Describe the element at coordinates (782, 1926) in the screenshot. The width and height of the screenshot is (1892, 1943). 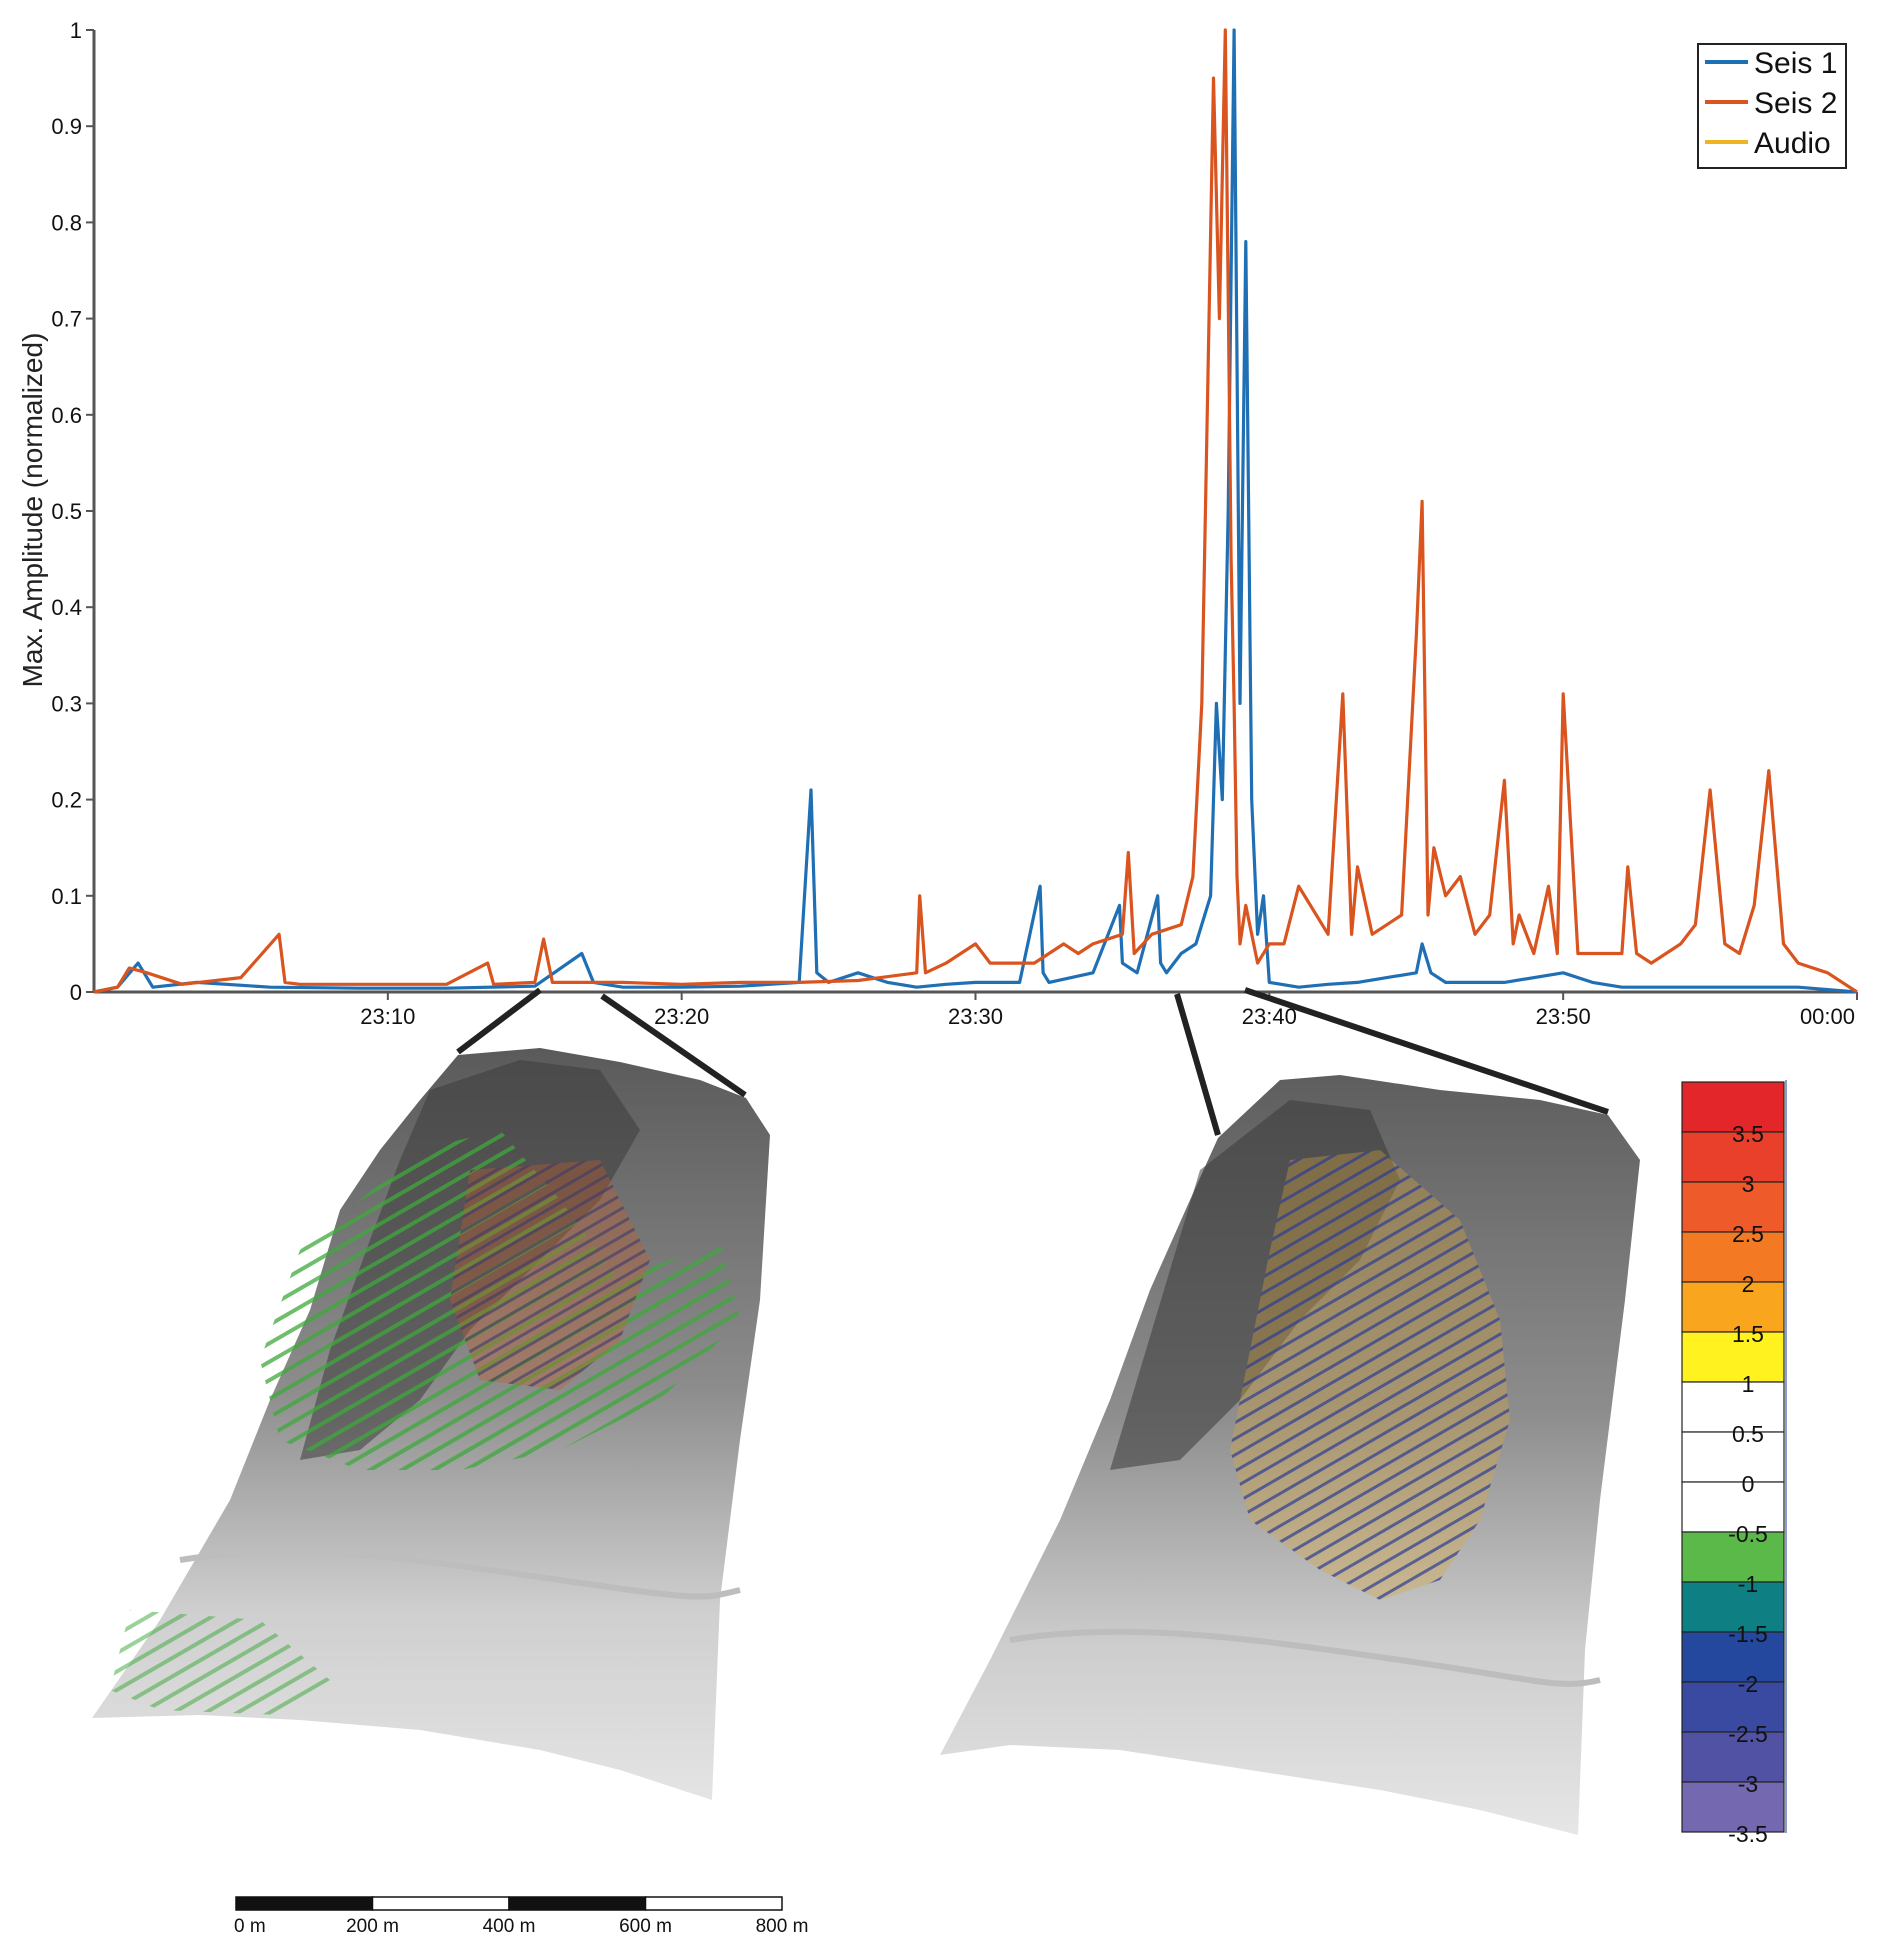
I see `scale-bar-label: 800 m` at that location.